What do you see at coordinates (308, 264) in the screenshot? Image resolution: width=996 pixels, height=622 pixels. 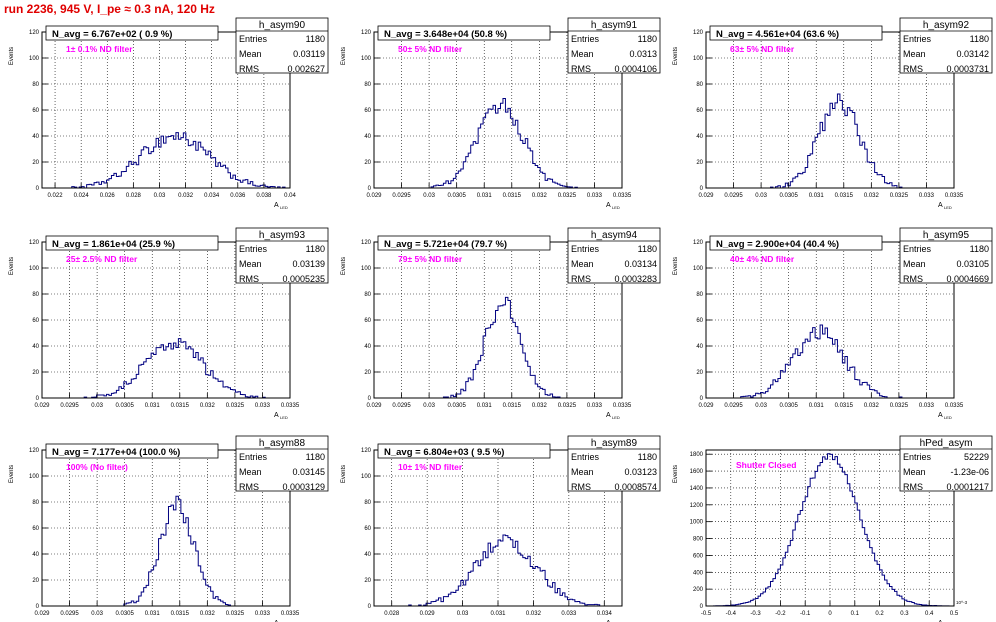 I see `stats-value-mean: 0.03139` at bounding box center [308, 264].